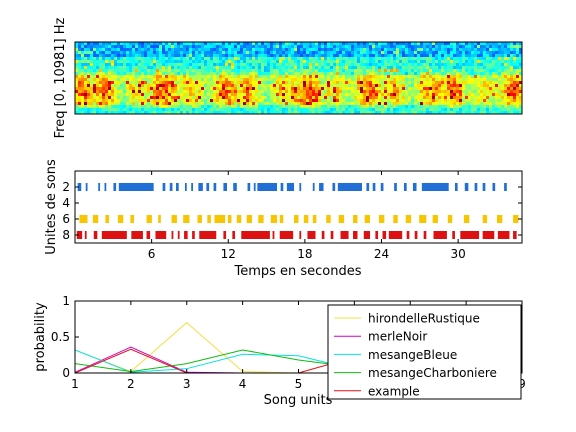  What do you see at coordinates (66, 373) in the screenshot?
I see `probability-ytick-label: 0` at bounding box center [66, 373].